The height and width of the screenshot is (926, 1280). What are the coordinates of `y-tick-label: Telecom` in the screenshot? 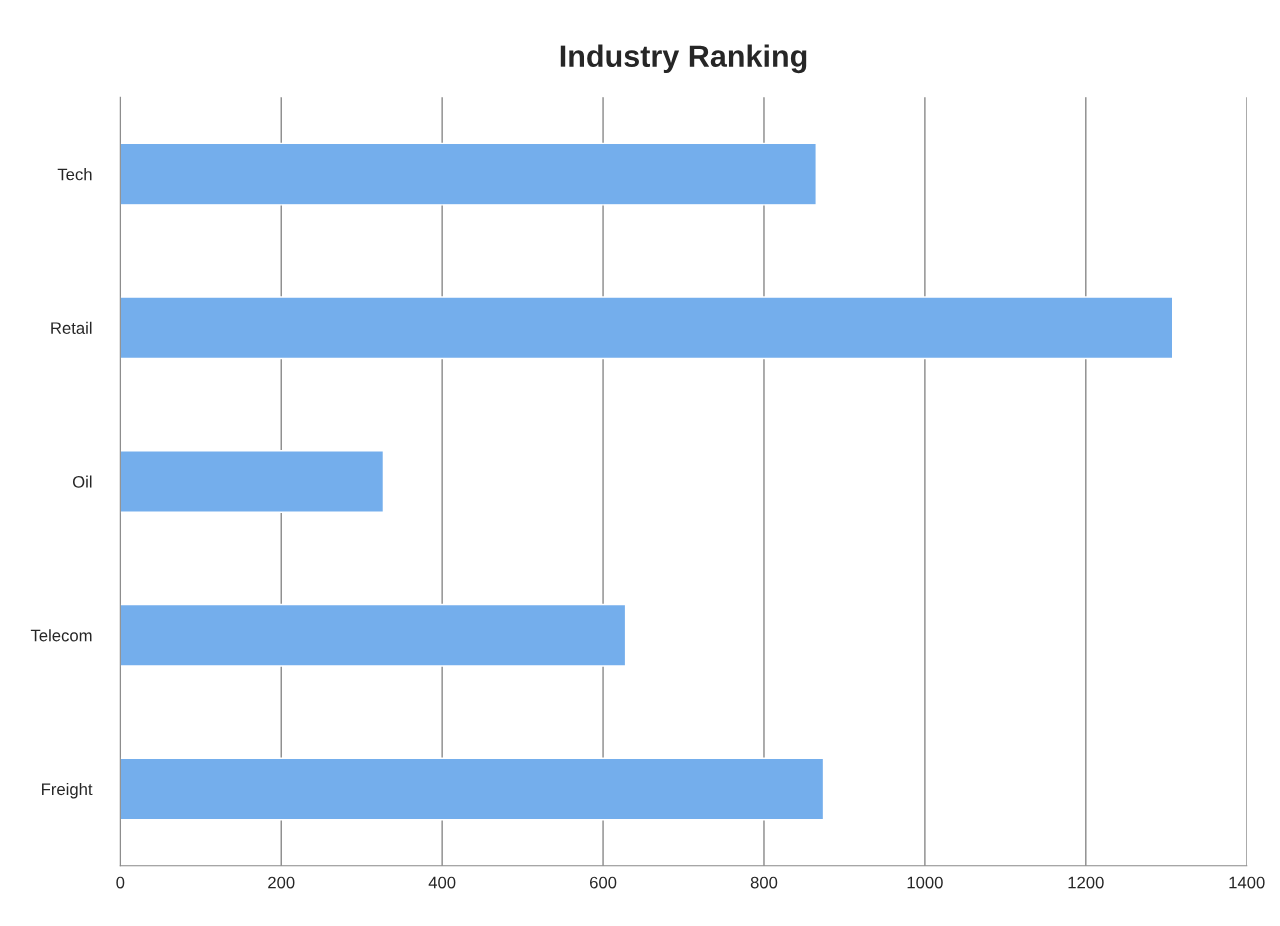 It's located at (61, 635).